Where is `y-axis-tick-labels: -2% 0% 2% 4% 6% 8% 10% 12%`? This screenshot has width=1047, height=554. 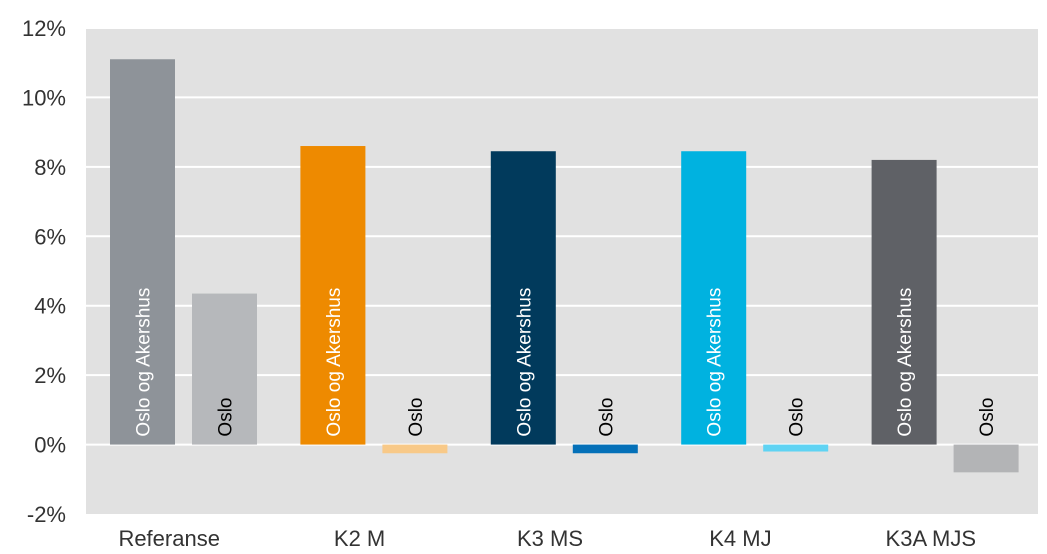
y-axis-tick-labels: -2% 0% 2% 4% 6% 8% 10% 12% is located at coordinates (44, 271).